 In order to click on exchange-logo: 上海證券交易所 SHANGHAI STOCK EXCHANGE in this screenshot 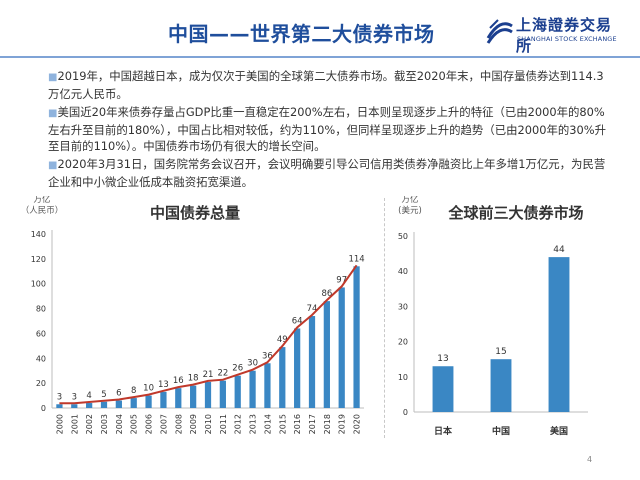, I will do `click(556, 34)`.